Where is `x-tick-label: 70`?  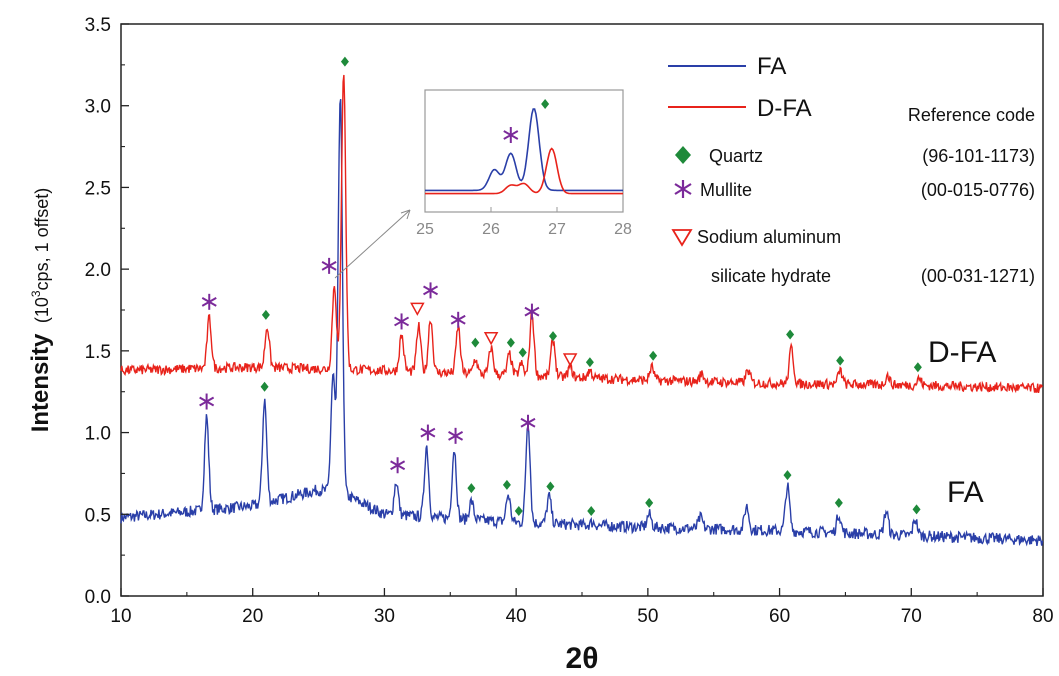 x-tick-label: 70 is located at coordinates (911, 616).